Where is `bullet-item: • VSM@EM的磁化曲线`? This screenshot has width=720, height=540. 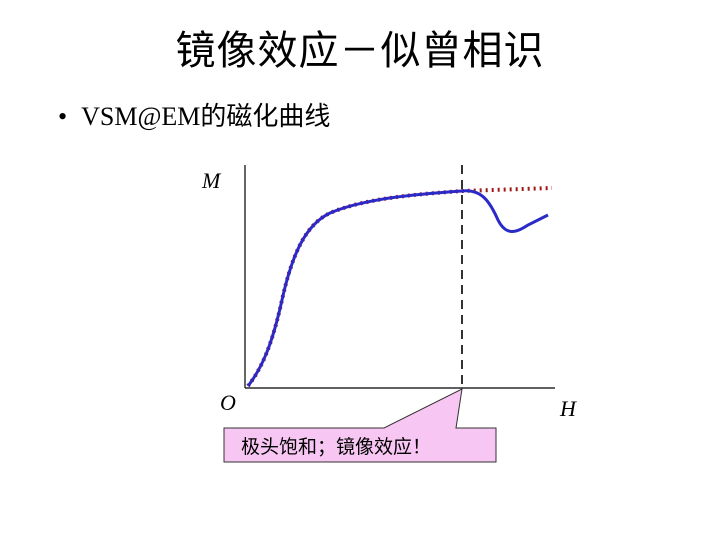 bullet-item: • VSM@EM的磁化曲线 is located at coordinates (194, 114).